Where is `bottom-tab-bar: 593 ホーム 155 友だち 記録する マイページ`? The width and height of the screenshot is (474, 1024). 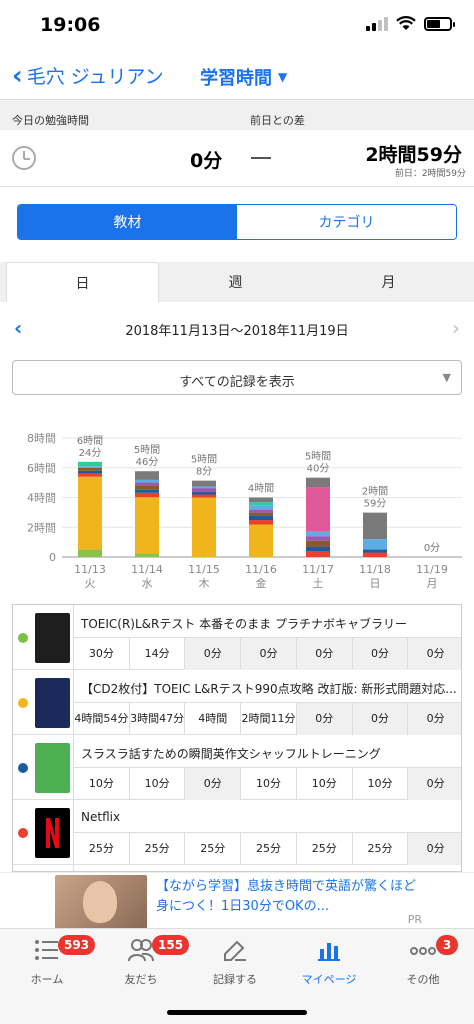 bottom-tab-bar: 593 ホーム 155 友だち 記録する マイページ is located at coordinates (237, 976).